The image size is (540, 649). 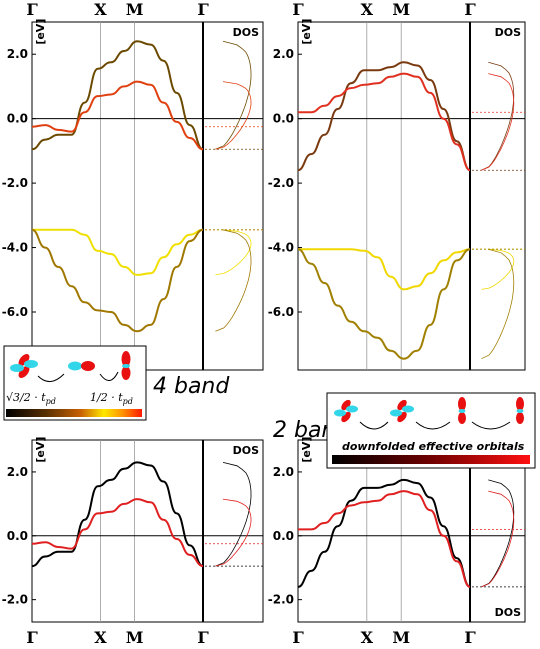 I want to click on colorbar-2band, so click(x=431, y=459).